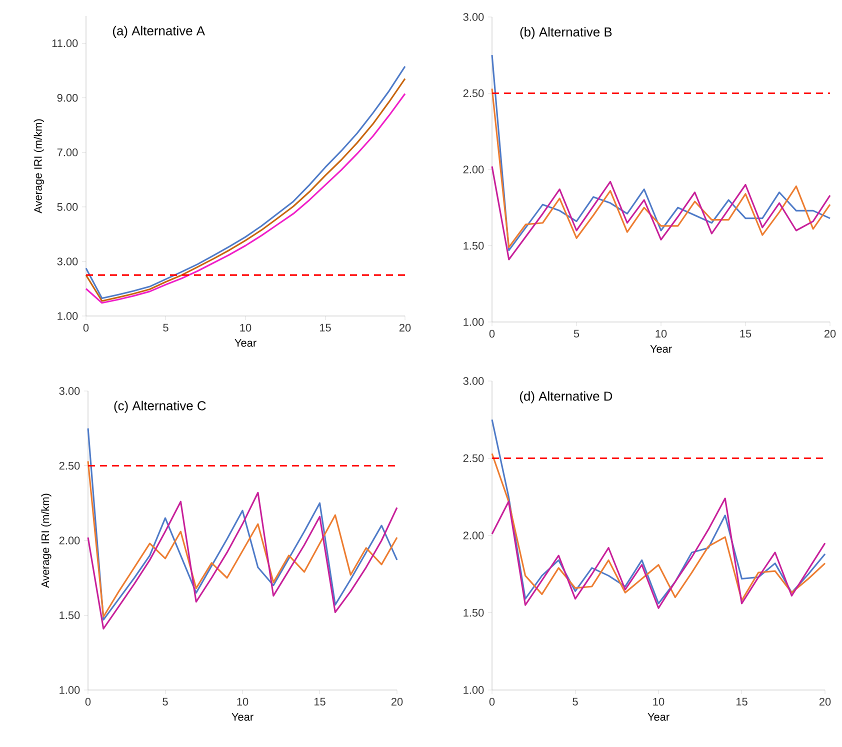  Describe the element at coordinates (158, 32) in the screenshot. I see `text: (a) Alternative A` at that location.